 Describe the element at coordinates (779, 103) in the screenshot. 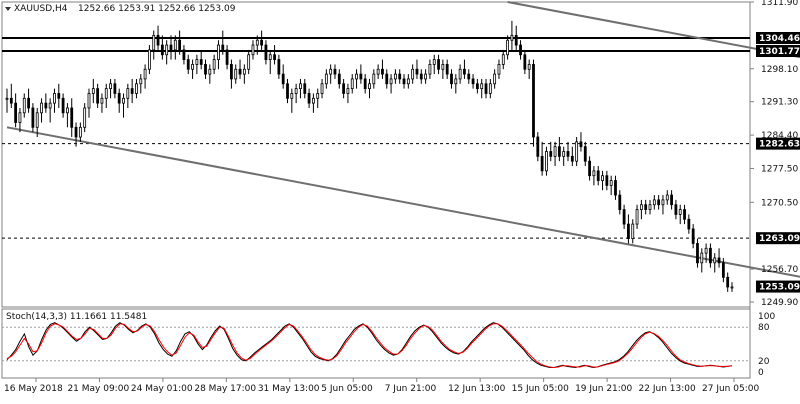

I see `price-tick-label: 1291.30` at that location.